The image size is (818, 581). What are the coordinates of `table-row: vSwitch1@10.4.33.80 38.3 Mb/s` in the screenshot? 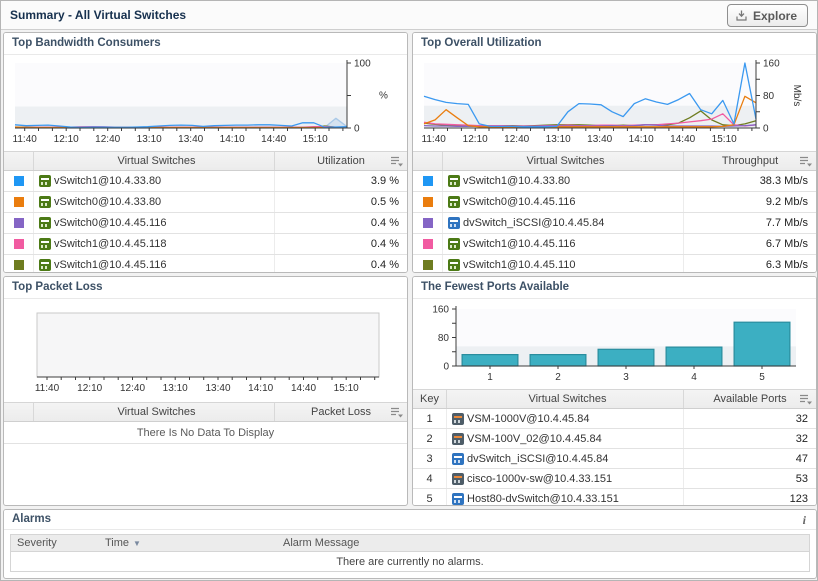 It's located at (614, 181).